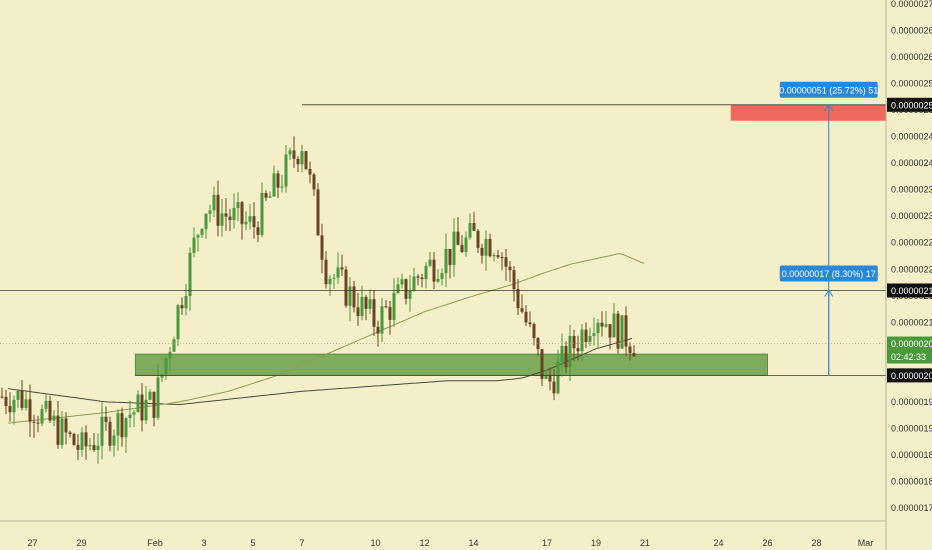 This screenshot has height=550, width=932. I want to click on bar-countdown-label-bg, so click(909, 356).